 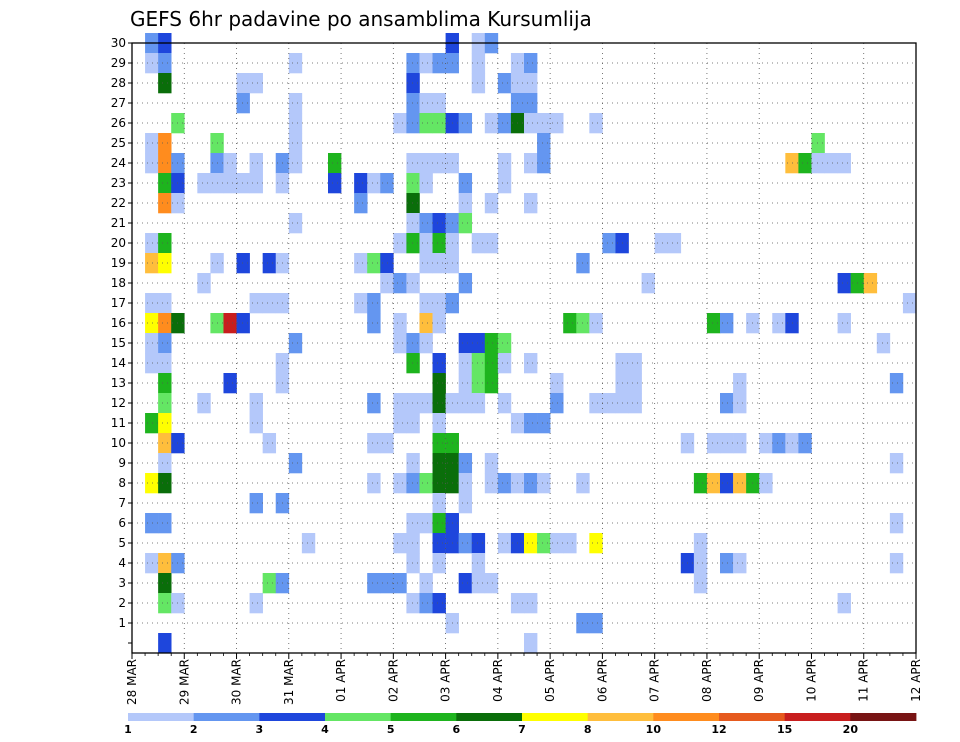 I want to click on legend-label: 12, so click(x=718, y=729).